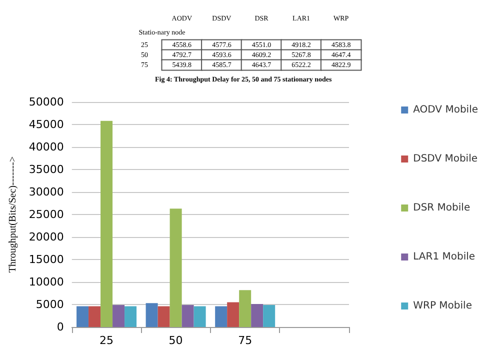  What do you see at coordinates (46, 192) in the screenshot?
I see `y-tick-label: 30000` at bounding box center [46, 192].